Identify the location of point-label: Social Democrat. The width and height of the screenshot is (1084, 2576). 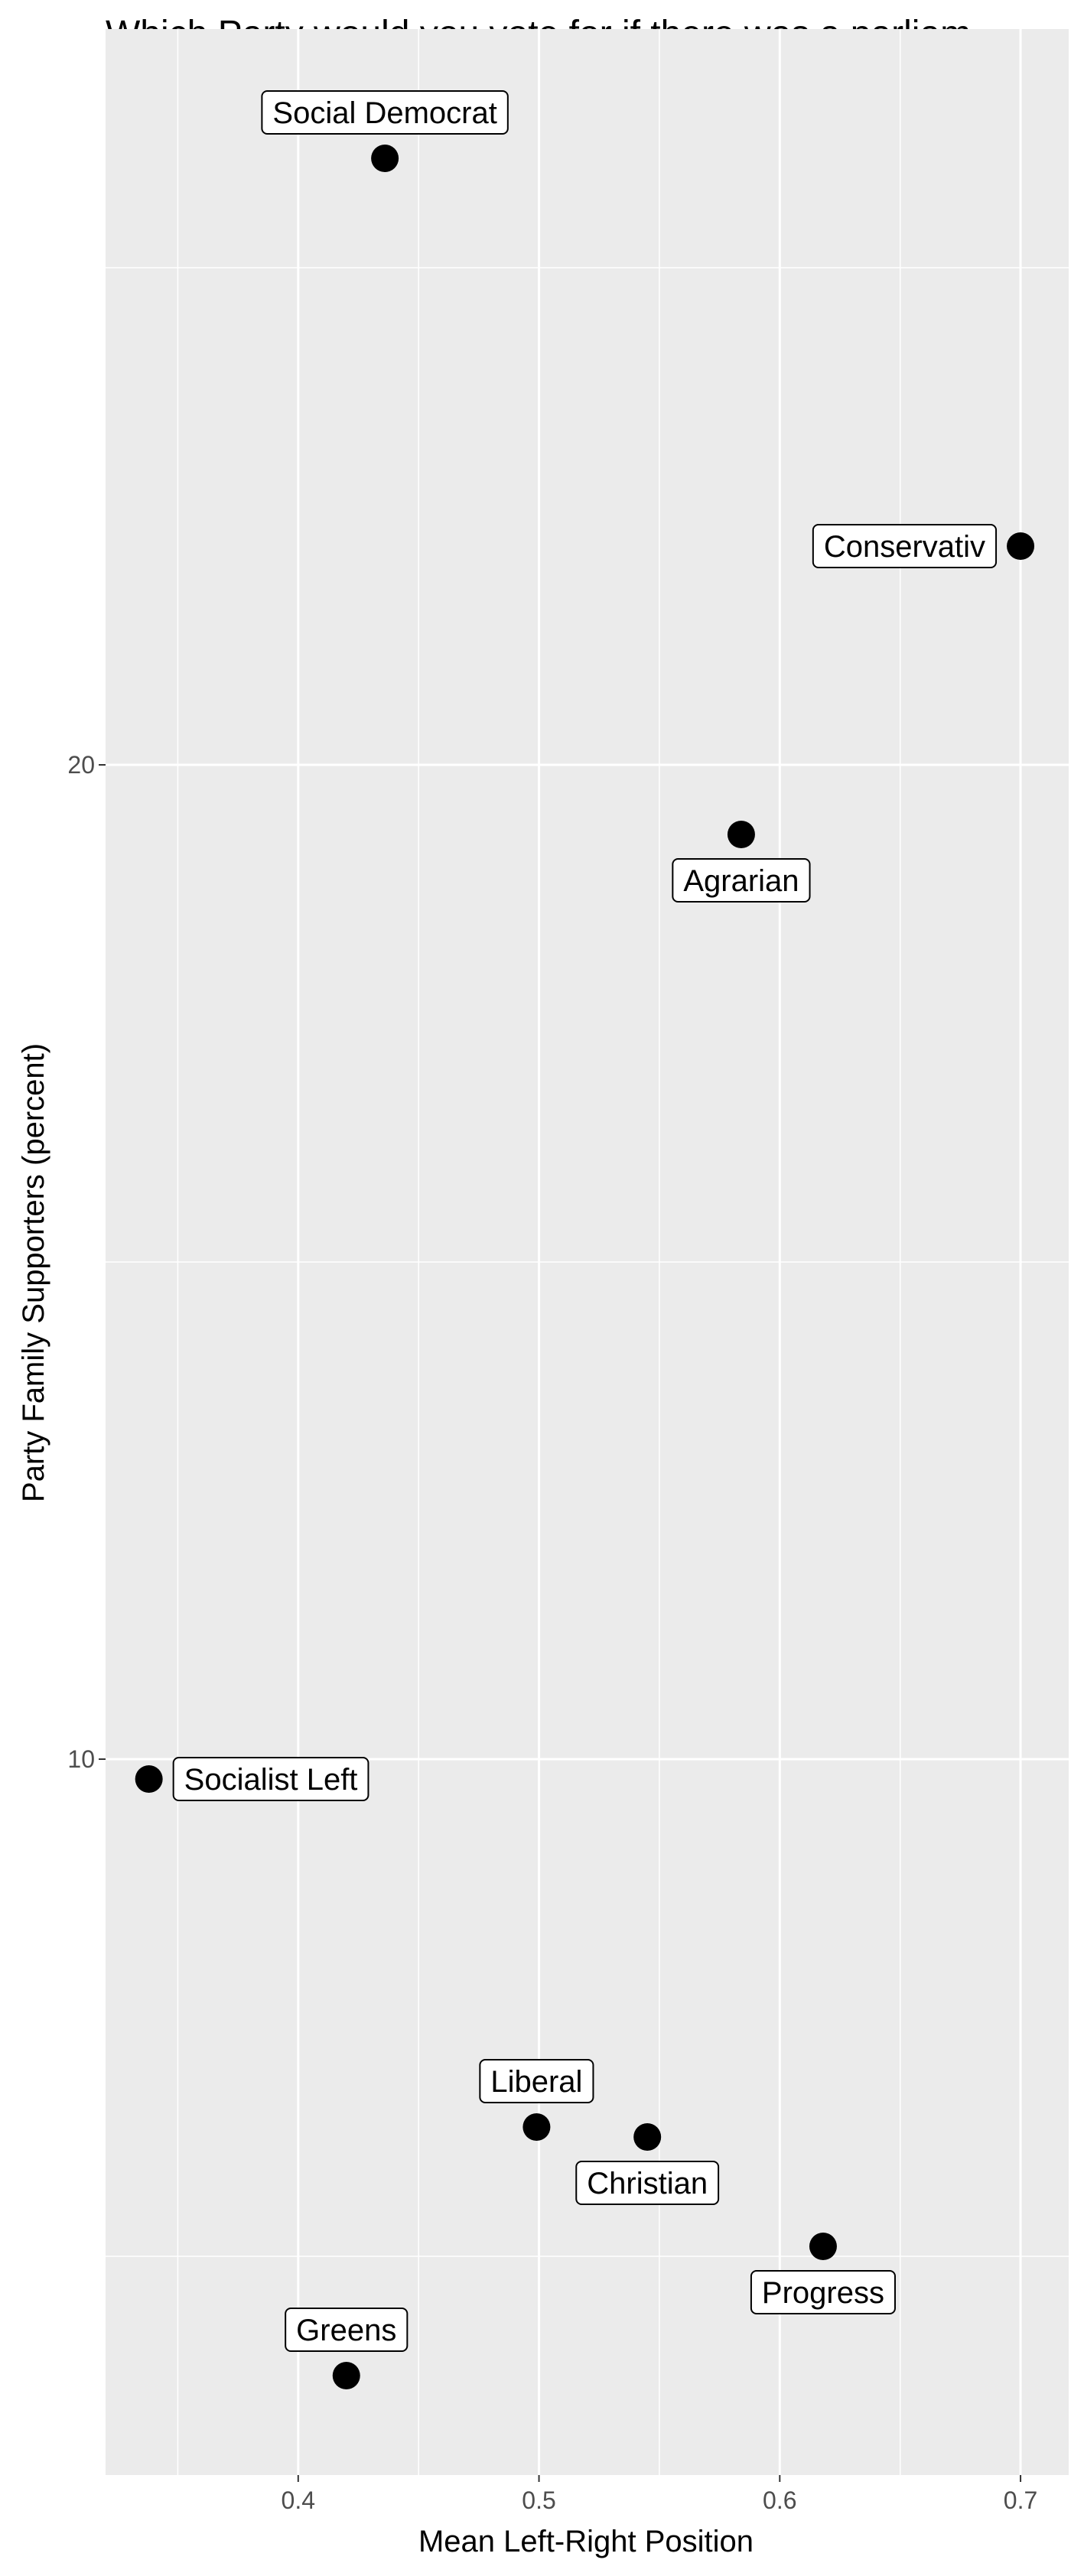
(385, 112).